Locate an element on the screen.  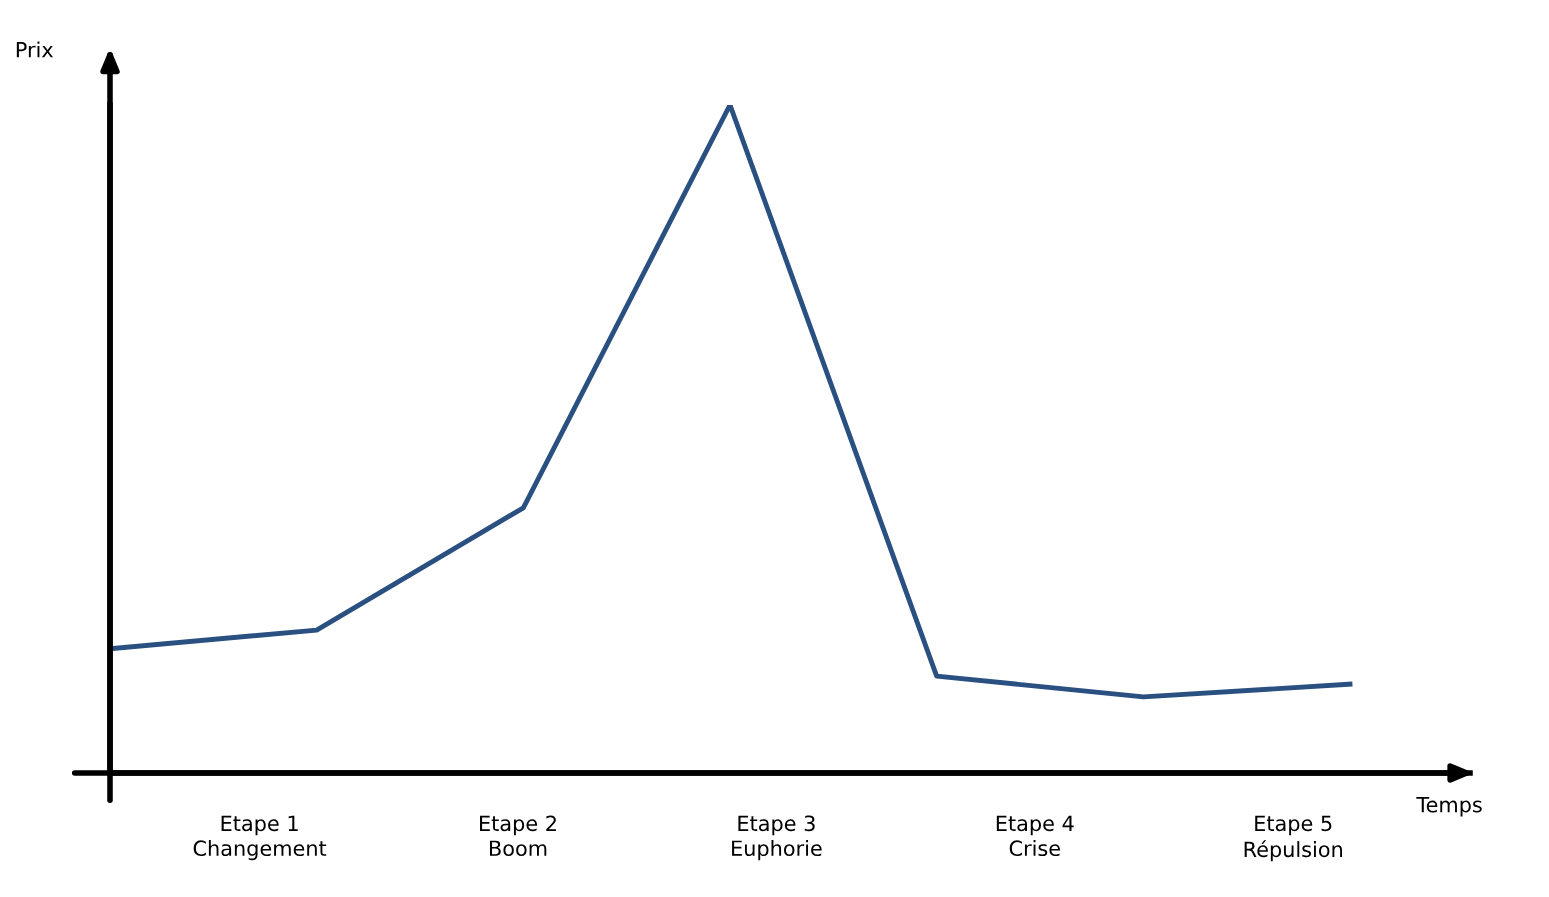
text: Etape 1 Changement is located at coordinates (260, 838).